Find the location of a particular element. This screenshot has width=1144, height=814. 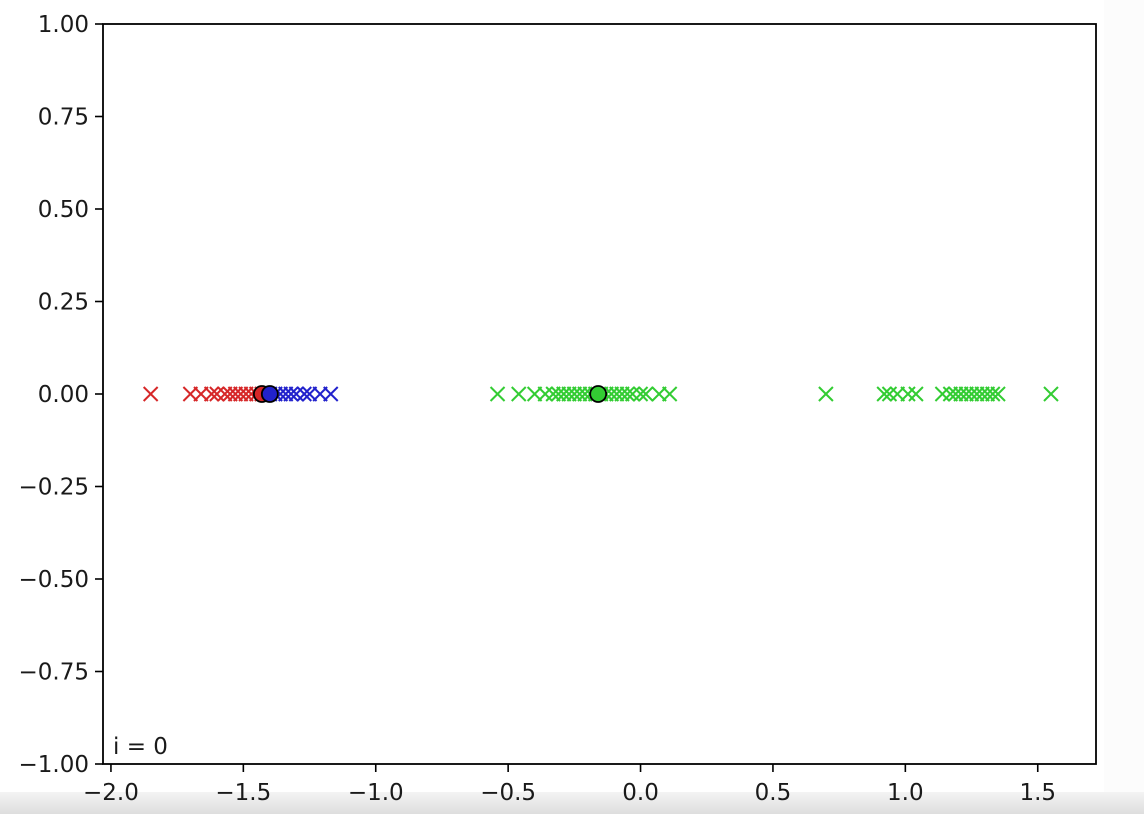

x-tick-label: 1.0 is located at coordinates (905, 793).